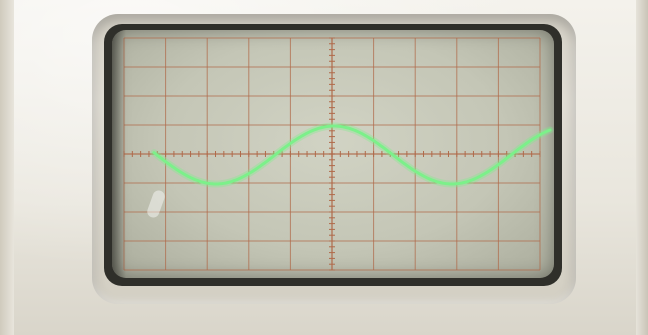 This screenshot has width=648, height=335. I want to click on waveform-trace-glow, so click(352, 155).